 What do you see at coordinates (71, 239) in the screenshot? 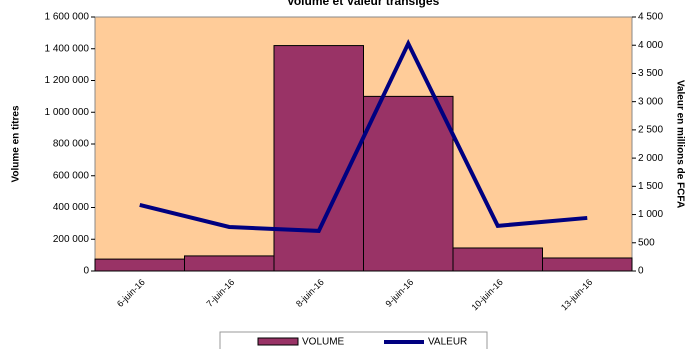
I see `y-tick-label: 200 000` at bounding box center [71, 239].